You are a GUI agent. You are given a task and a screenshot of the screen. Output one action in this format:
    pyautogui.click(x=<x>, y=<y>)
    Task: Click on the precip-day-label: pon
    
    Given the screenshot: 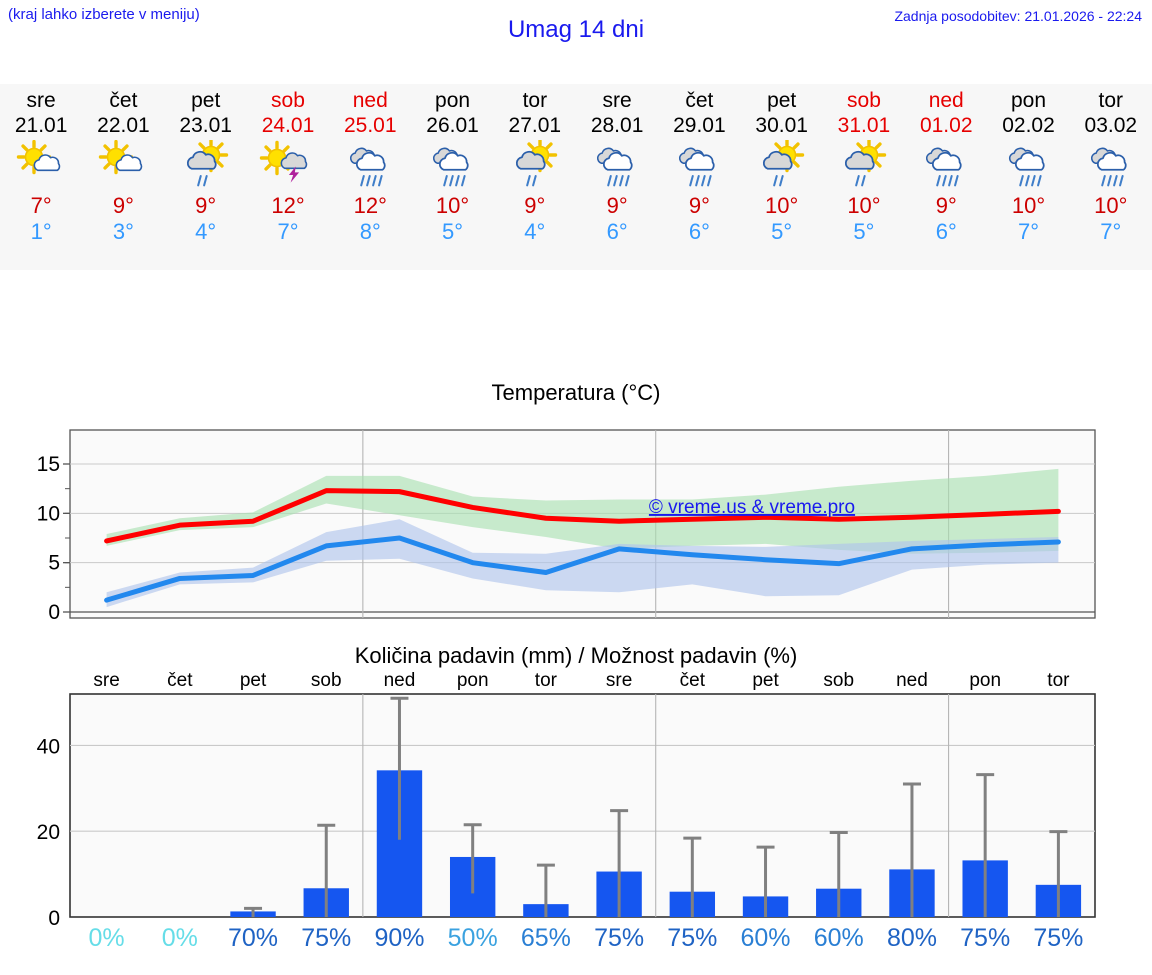 What is the action you would take?
    pyautogui.click(x=985, y=681)
    